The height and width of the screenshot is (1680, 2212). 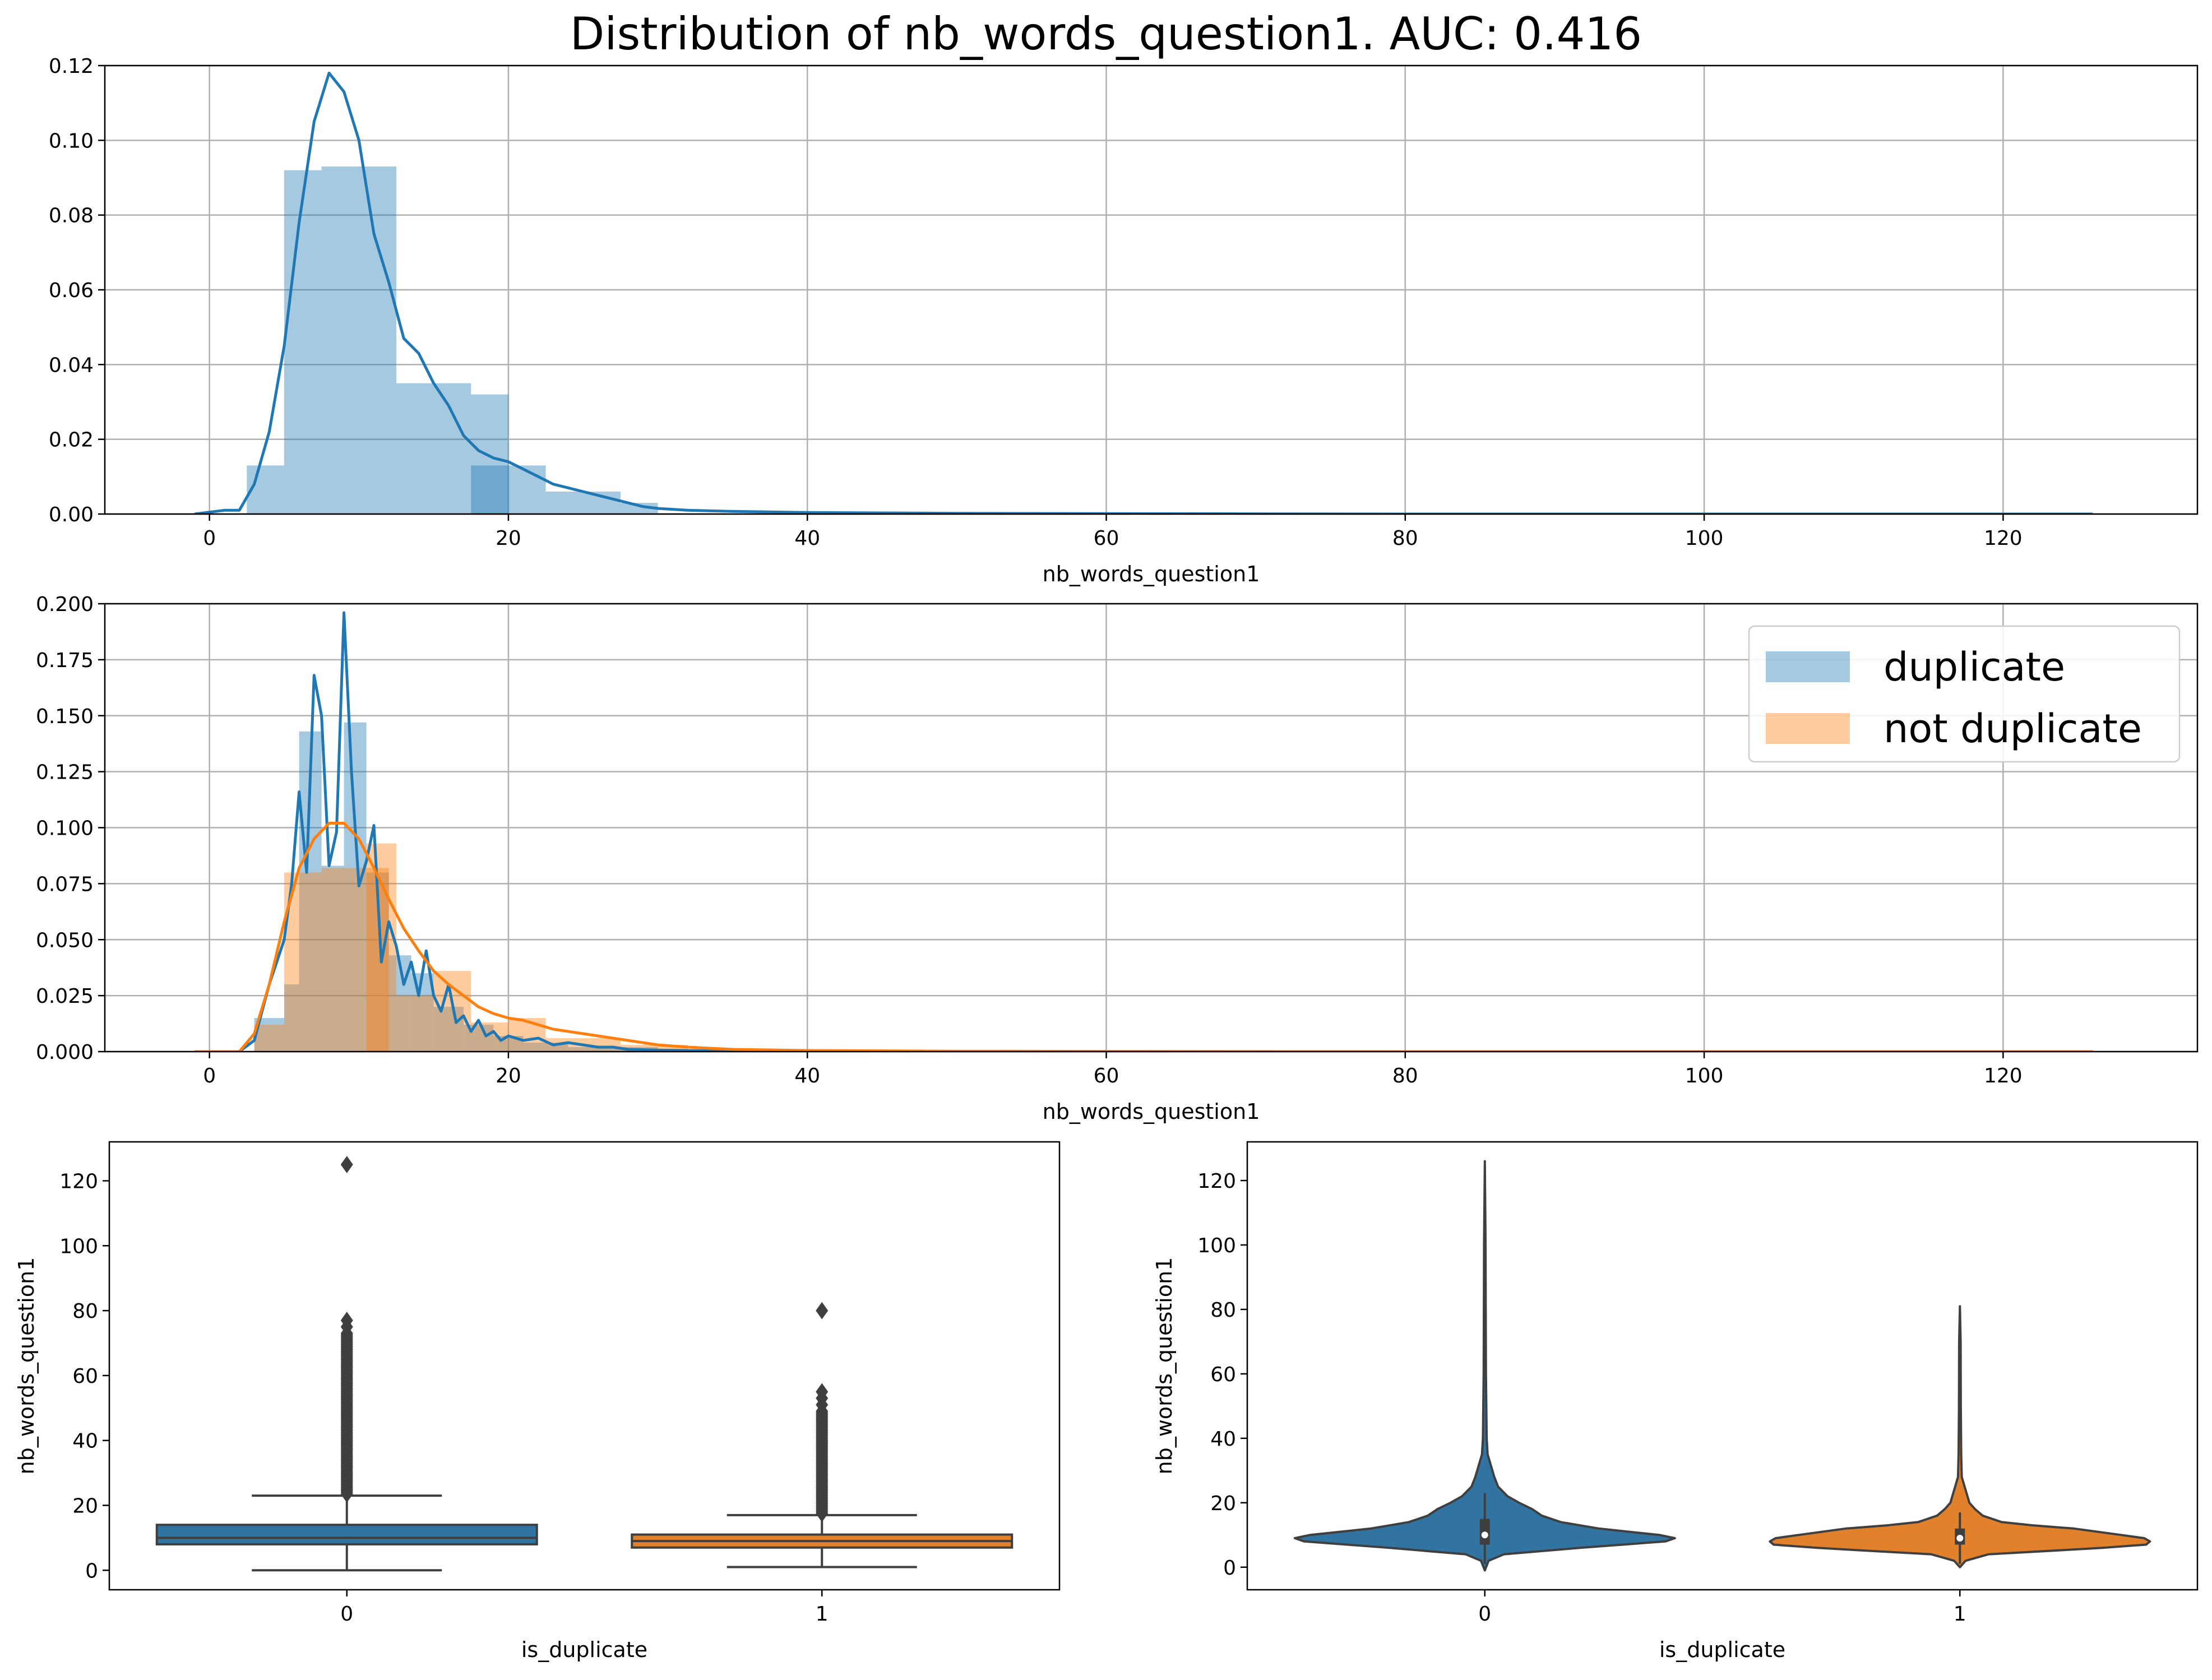 What do you see at coordinates (65, 716) in the screenshot?
I see `y-tick-label: 0.150` at bounding box center [65, 716].